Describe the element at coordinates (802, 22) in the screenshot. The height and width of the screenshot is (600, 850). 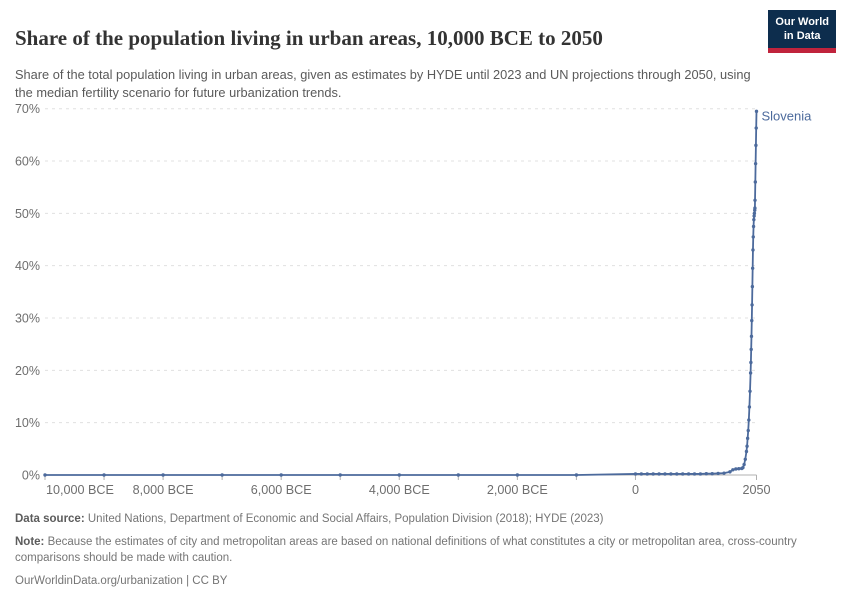
I see `owid-logo-line1: Our World` at that location.